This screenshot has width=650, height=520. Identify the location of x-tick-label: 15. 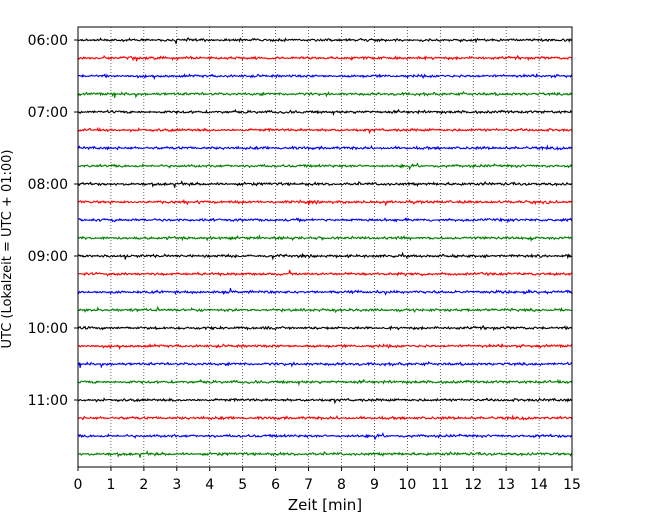
(572, 485).